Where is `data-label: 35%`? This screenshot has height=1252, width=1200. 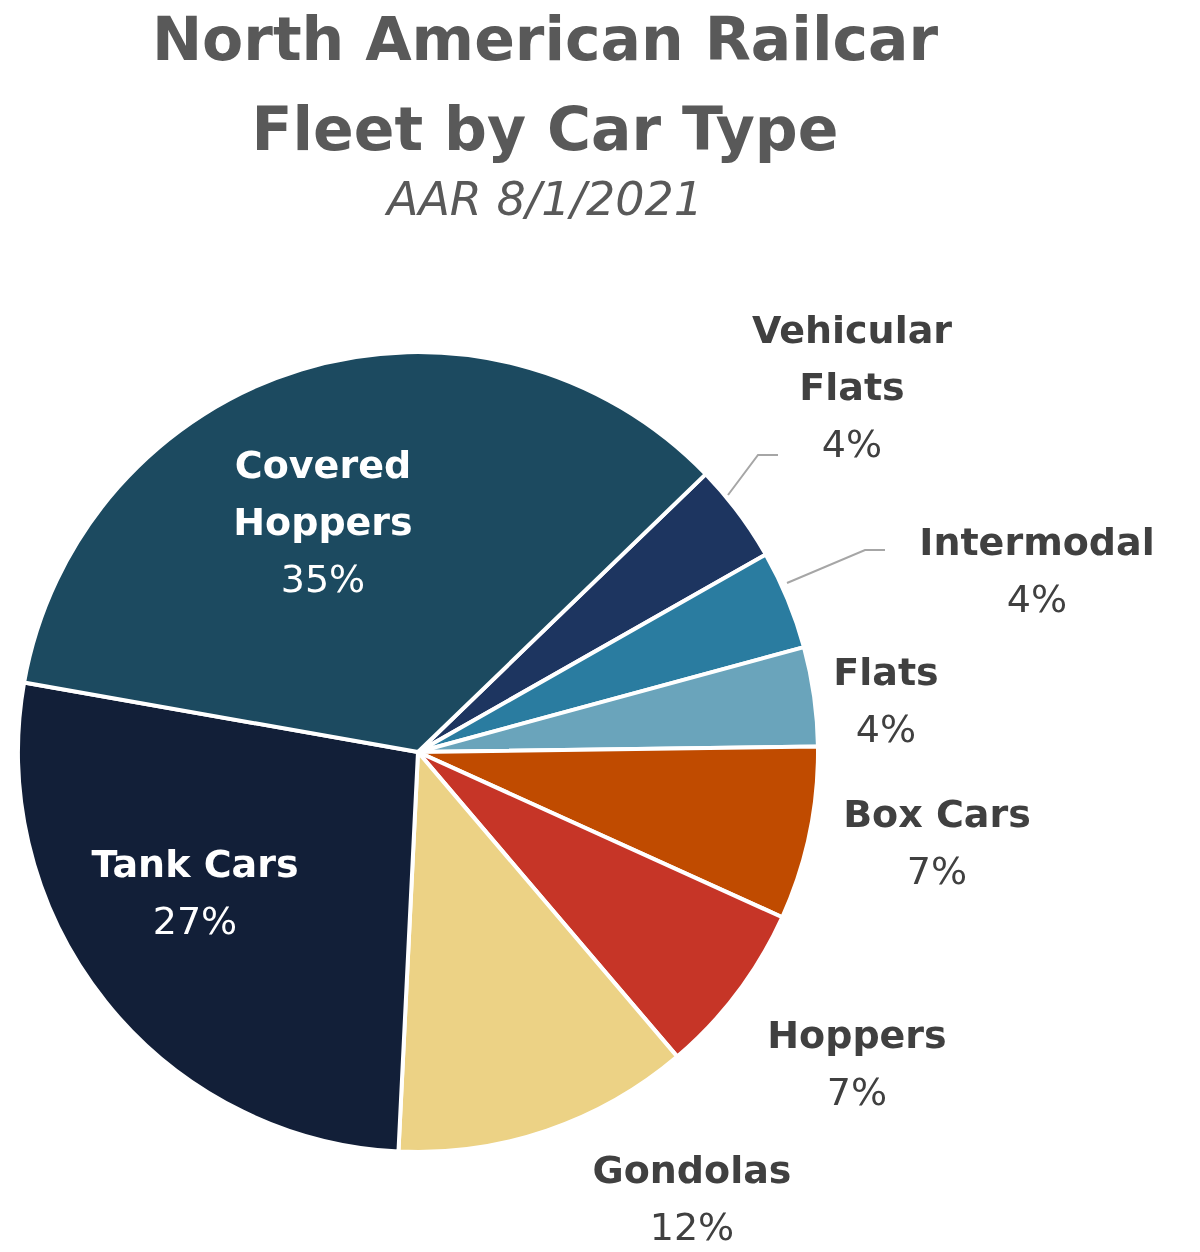 data-label: 35% is located at coordinates (323, 579).